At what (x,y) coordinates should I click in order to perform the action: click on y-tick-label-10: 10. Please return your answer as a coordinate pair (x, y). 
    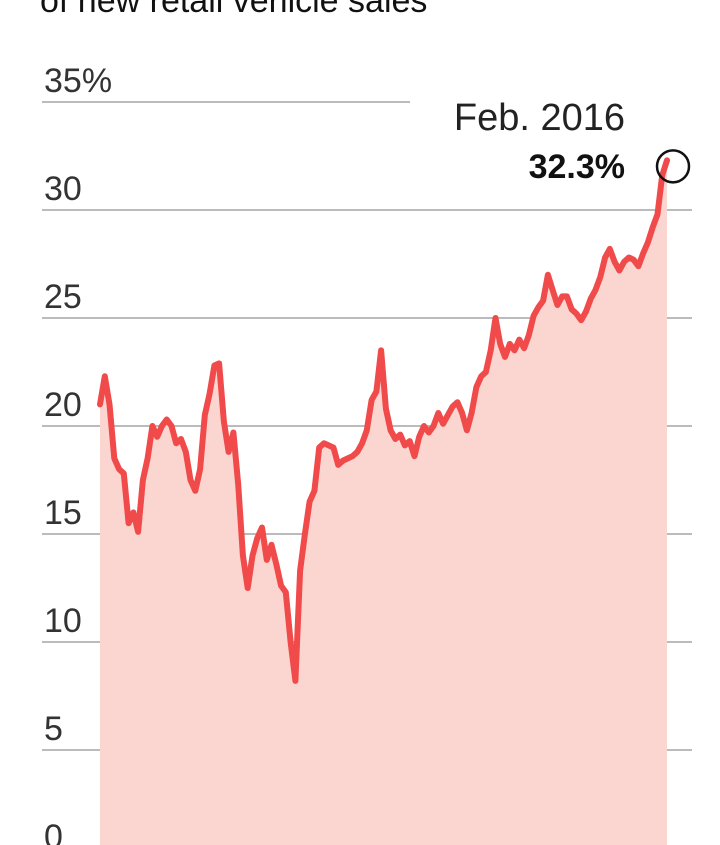
    Looking at the image, I should click on (63, 621).